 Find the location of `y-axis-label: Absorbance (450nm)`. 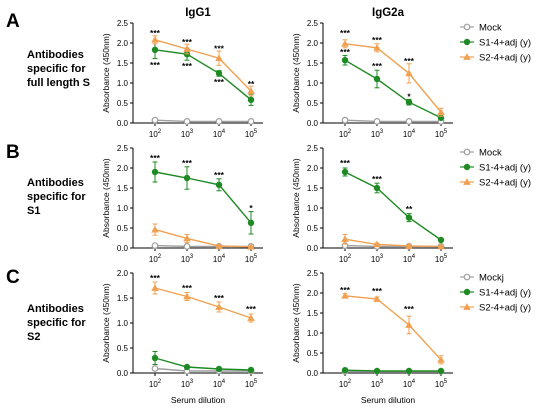

y-axis-label: Absorbance (450nm) is located at coordinates (106, 323).